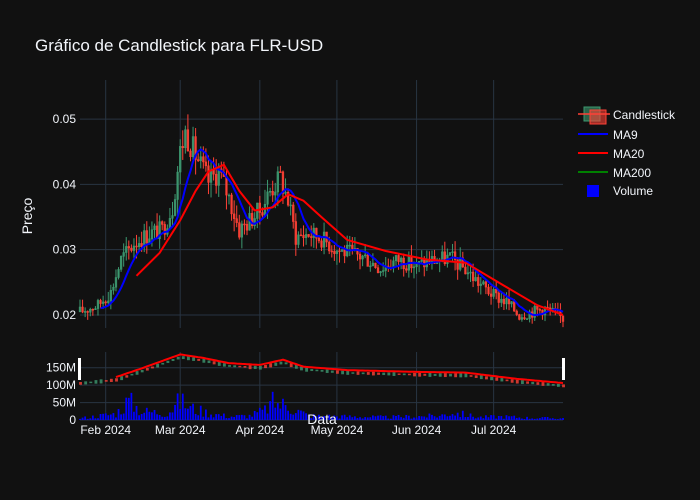  I want to click on range-handle-left, so click(79, 369).